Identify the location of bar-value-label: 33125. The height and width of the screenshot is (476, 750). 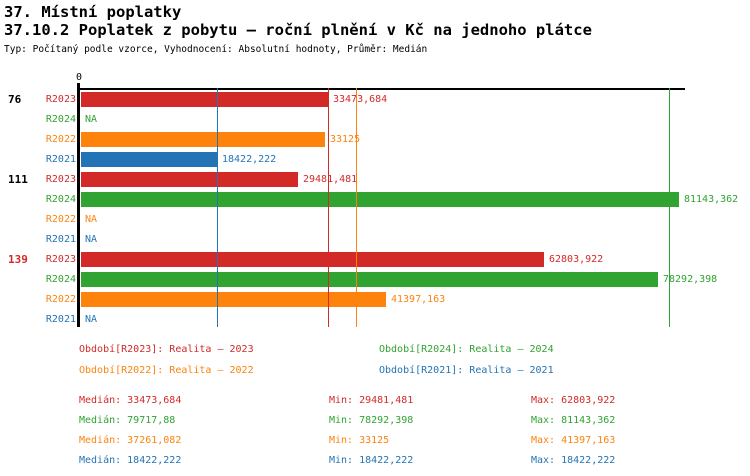
(345, 139).